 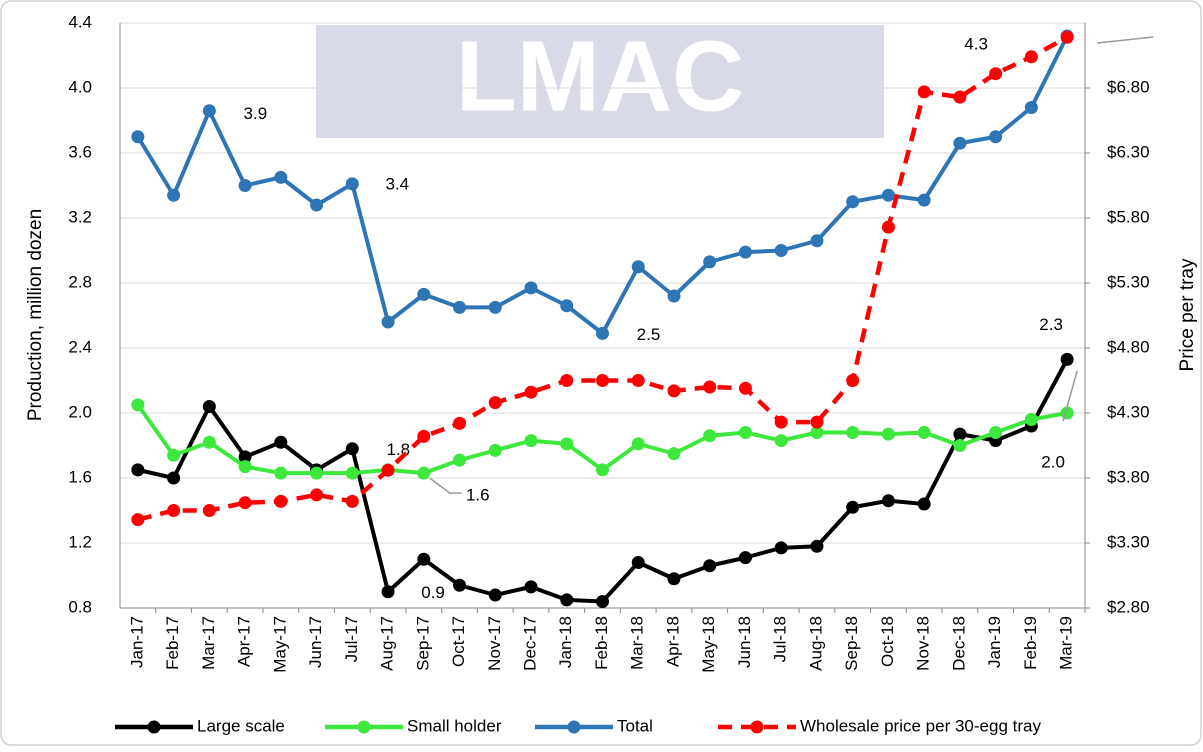 What do you see at coordinates (1066, 643) in the screenshot?
I see `x-tick-label: Mar-19` at bounding box center [1066, 643].